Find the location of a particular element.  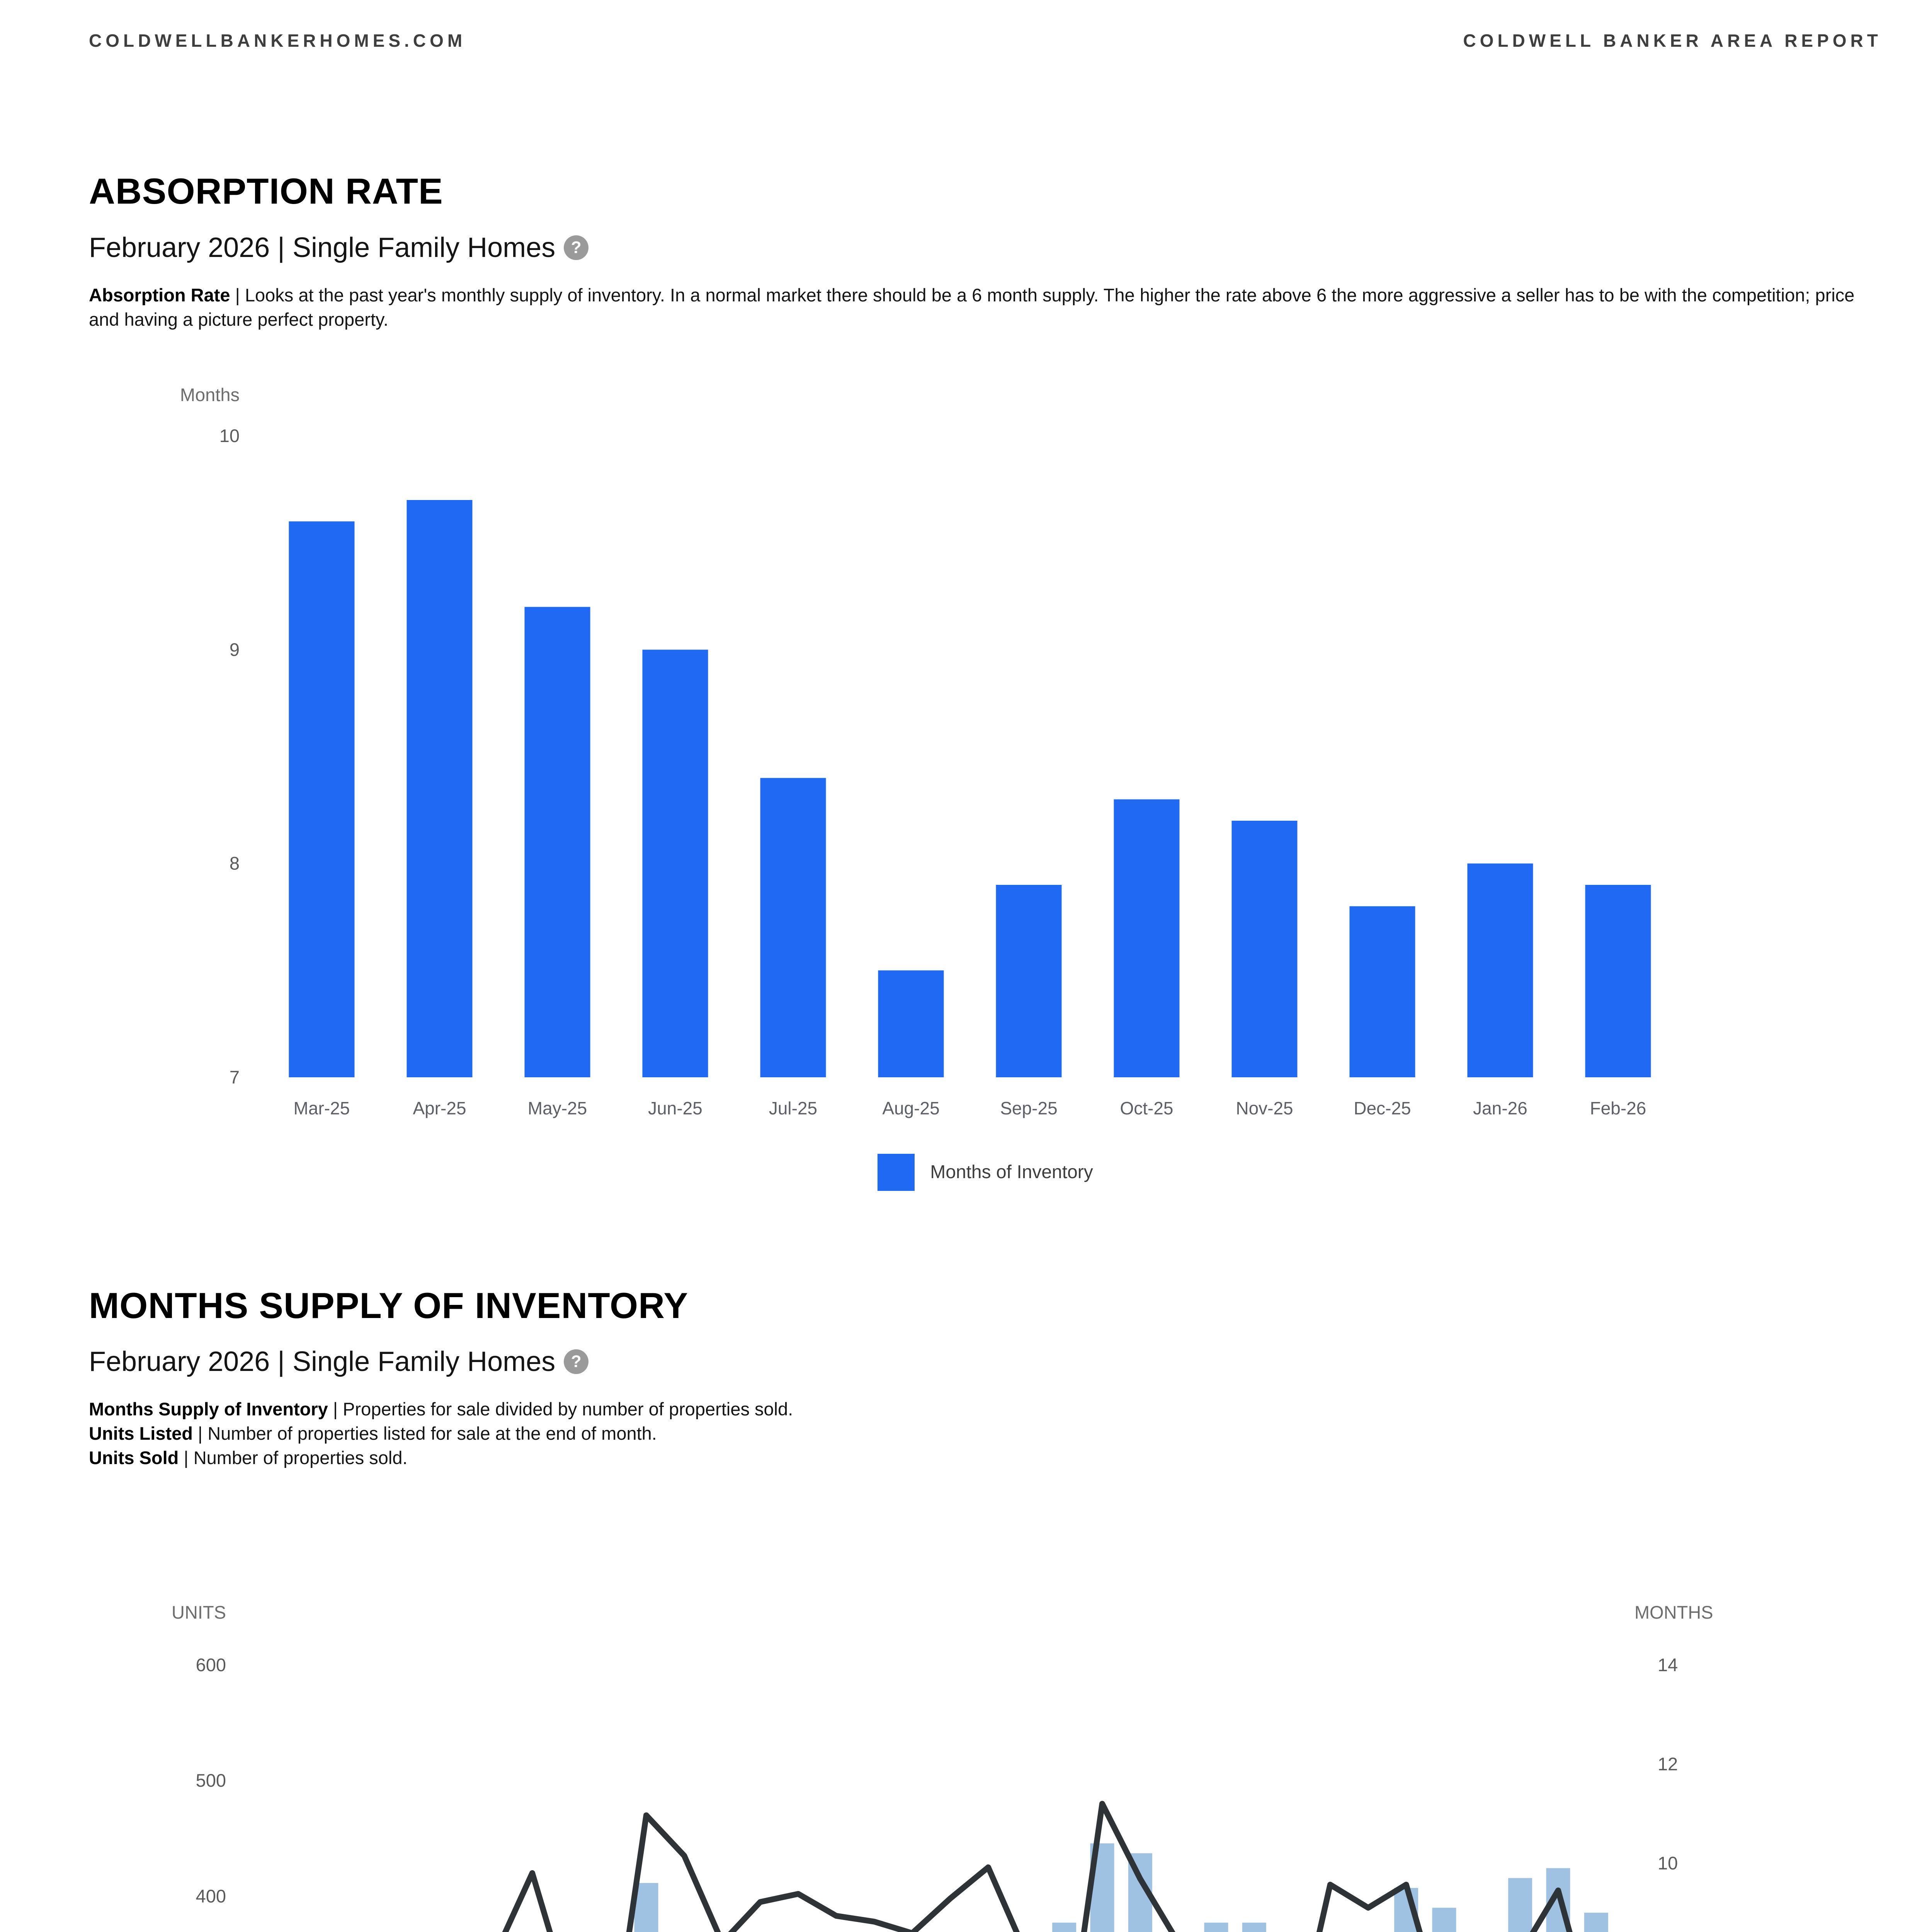

y-tick-label: 9 is located at coordinates (235, 649).